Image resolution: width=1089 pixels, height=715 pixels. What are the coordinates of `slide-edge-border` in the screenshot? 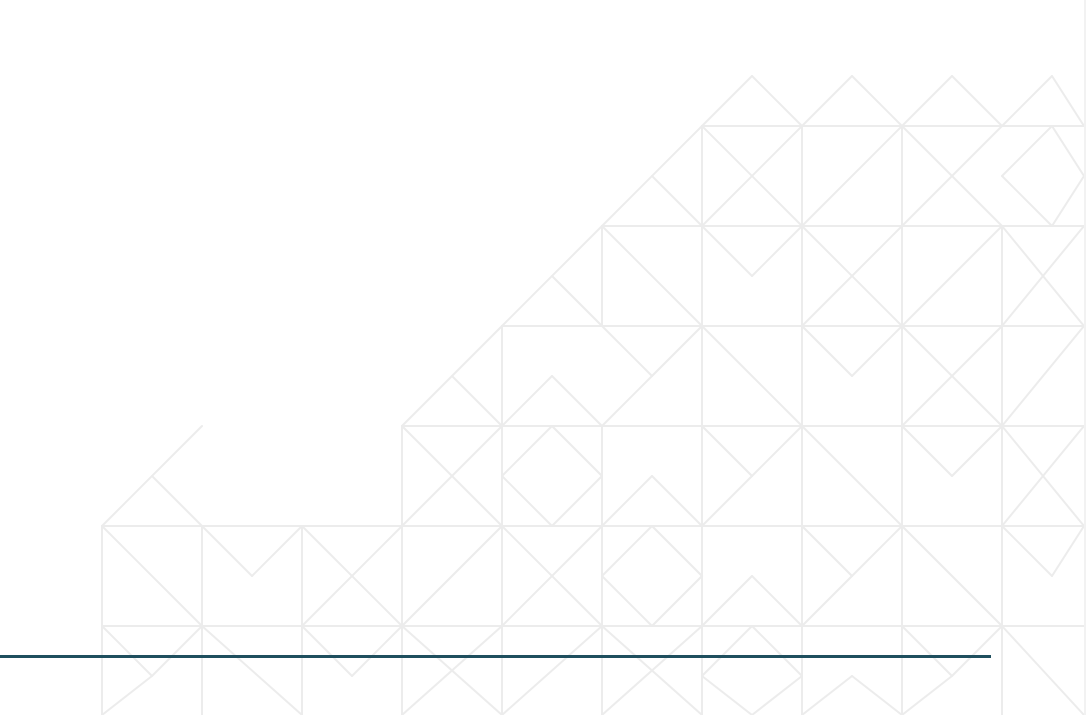 It's located at (1085, 357).